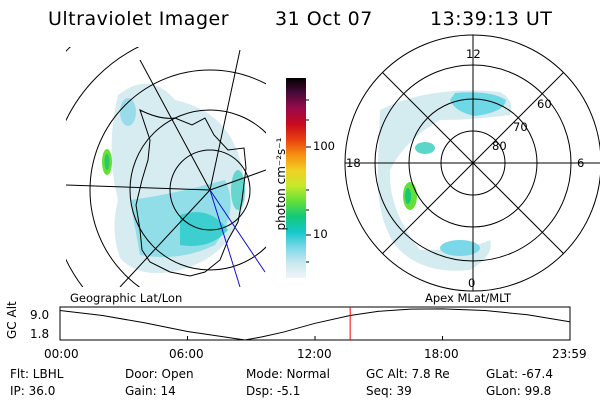 Image resolution: width=600 pixels, height=400 pixels. What do you see at coordinates (296, 178) in the screenshot?
I see `colorbar` at bounding box center [296, 178].